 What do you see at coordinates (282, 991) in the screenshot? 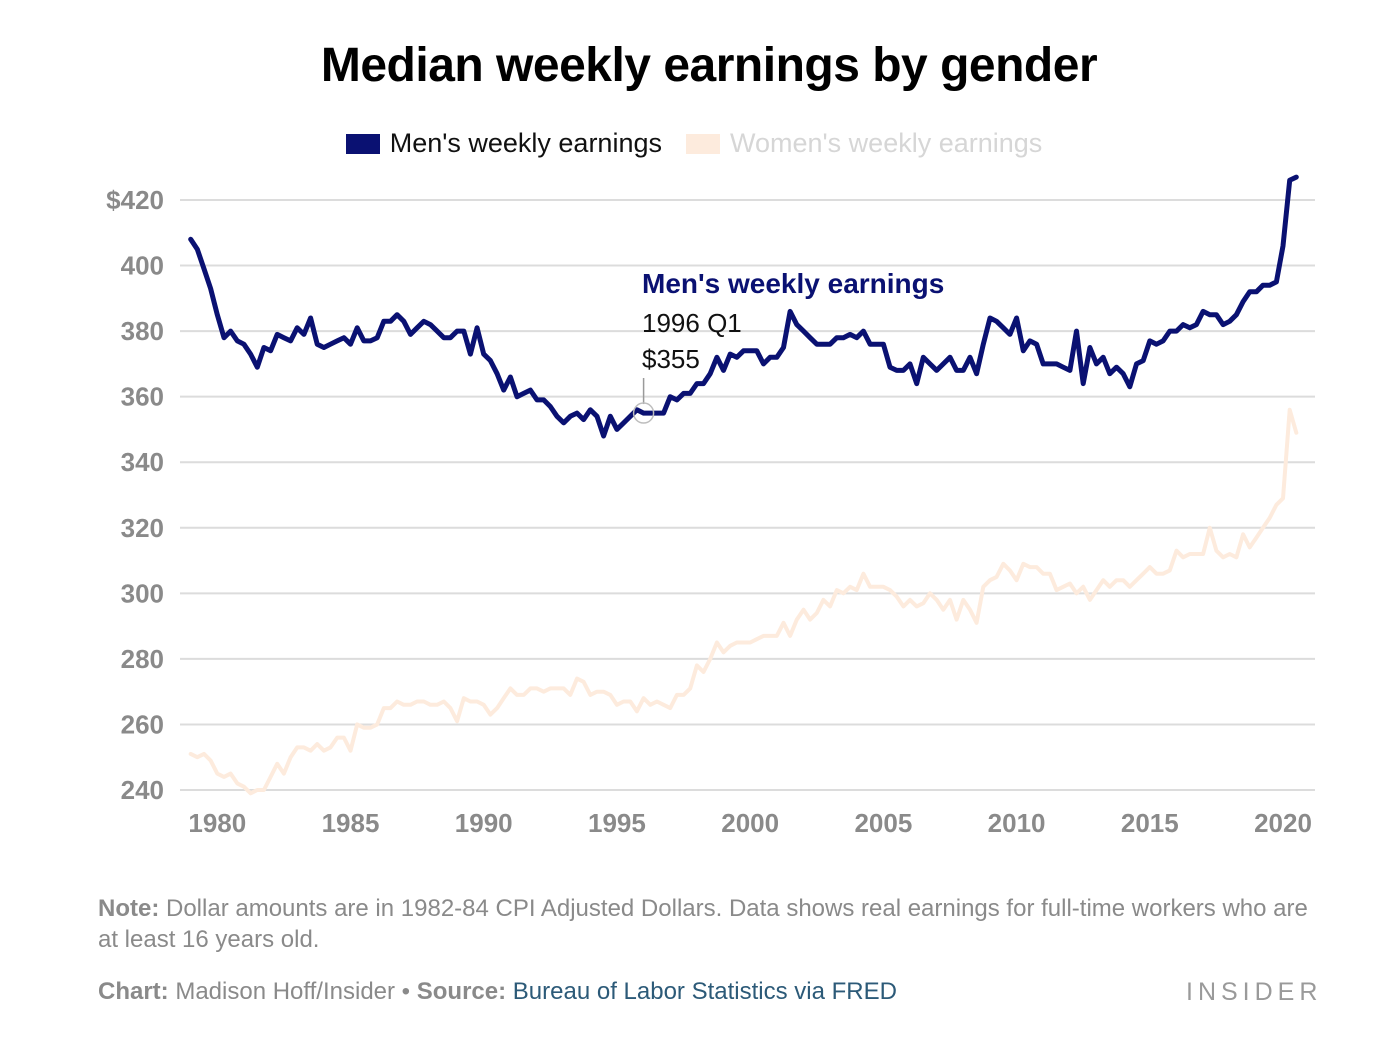
I see `chart-credit: Madison Hoff/Insider` at bounding box center [282, 991].